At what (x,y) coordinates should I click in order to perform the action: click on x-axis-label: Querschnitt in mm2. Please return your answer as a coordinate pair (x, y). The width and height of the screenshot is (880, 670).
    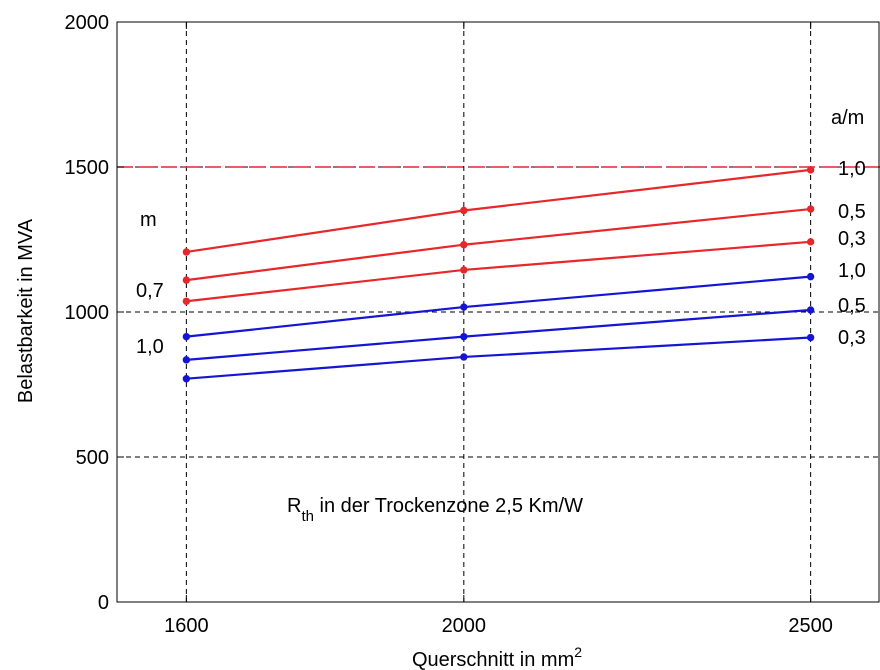
    Looking at the image, I should click on (497, 657).